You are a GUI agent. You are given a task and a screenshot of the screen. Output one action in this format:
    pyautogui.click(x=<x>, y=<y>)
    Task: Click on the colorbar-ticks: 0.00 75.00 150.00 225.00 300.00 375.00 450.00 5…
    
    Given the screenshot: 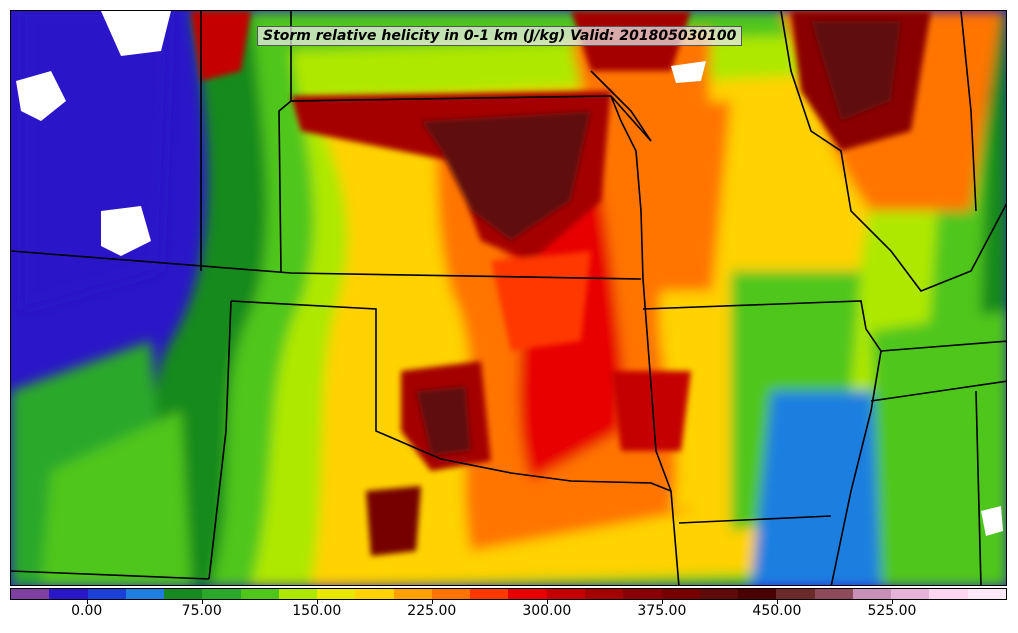 What is the action you would take?
    pyautogui.click(x=508, y=615)
    